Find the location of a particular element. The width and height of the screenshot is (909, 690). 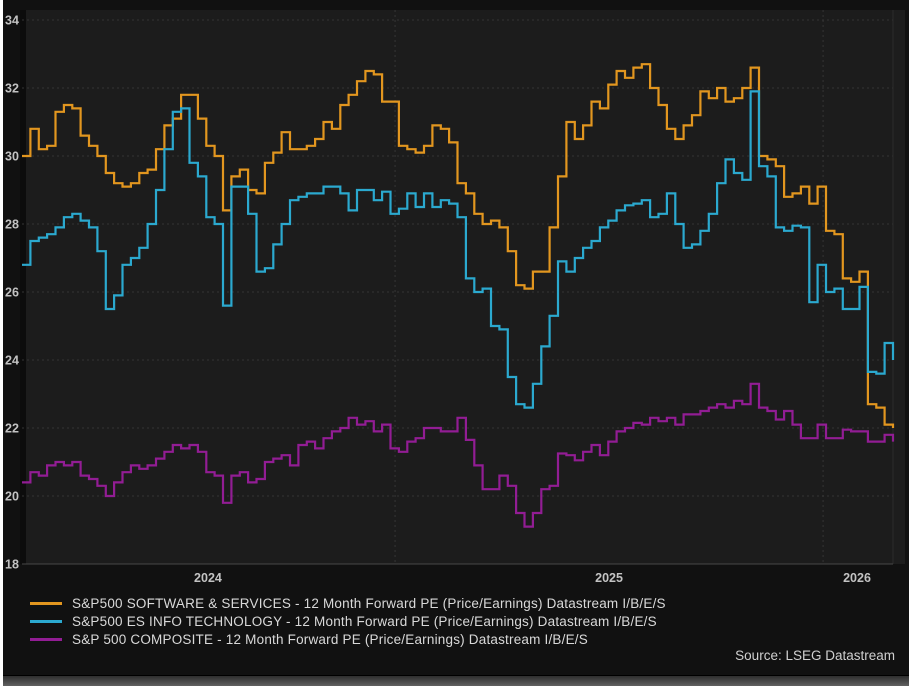

svg-text: 22 is located at coordinates (12, 429).